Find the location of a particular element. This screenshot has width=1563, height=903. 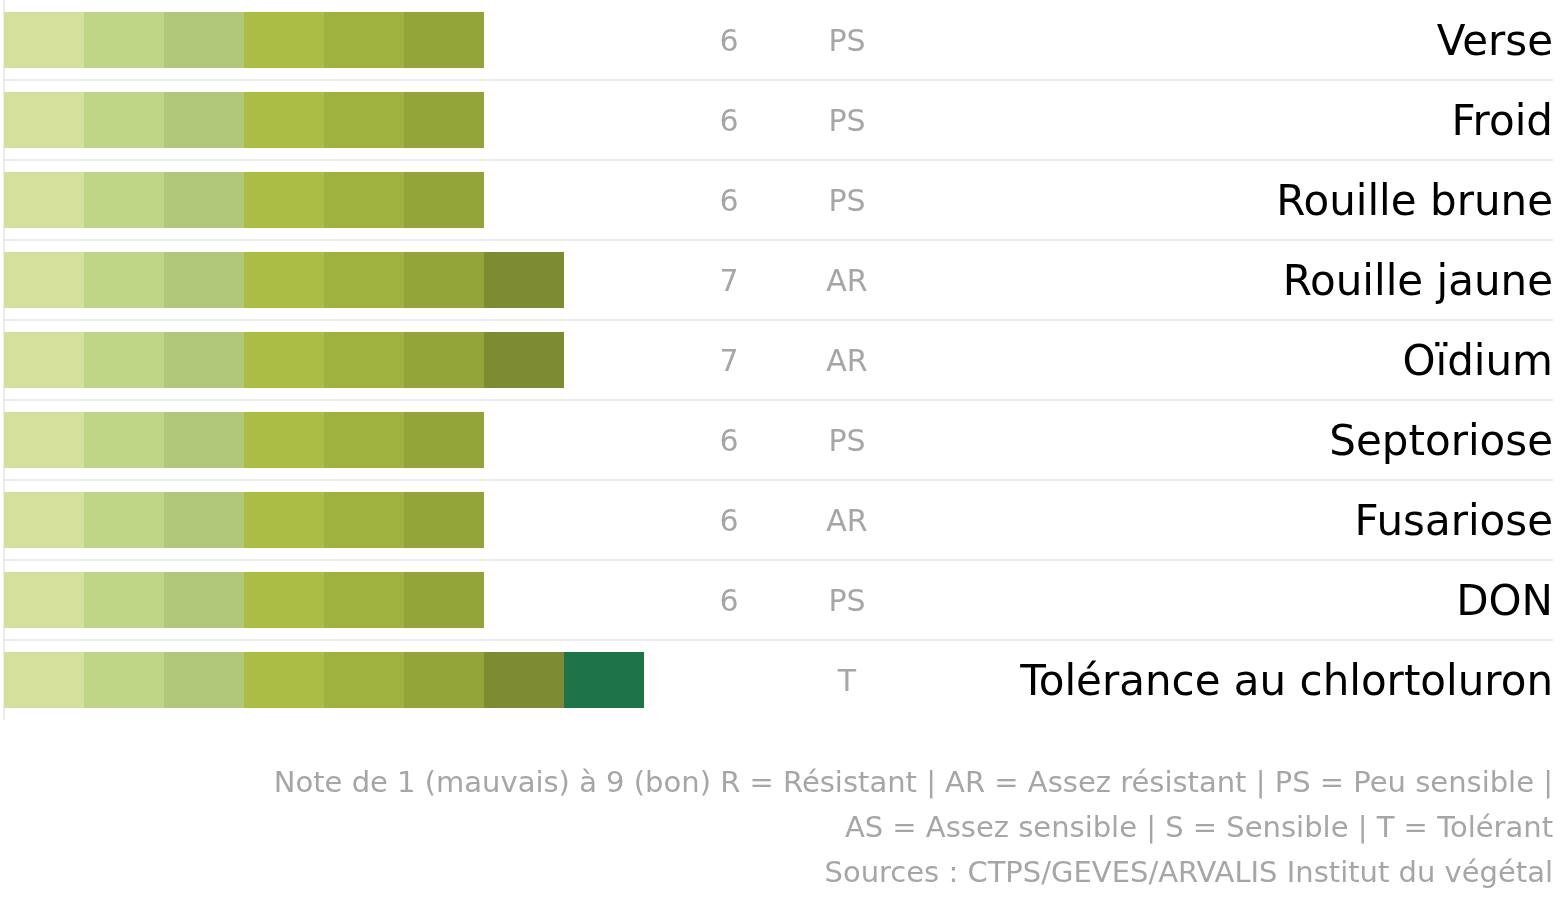

y-tick-label: Froid is located at coordinates (1502, 120).